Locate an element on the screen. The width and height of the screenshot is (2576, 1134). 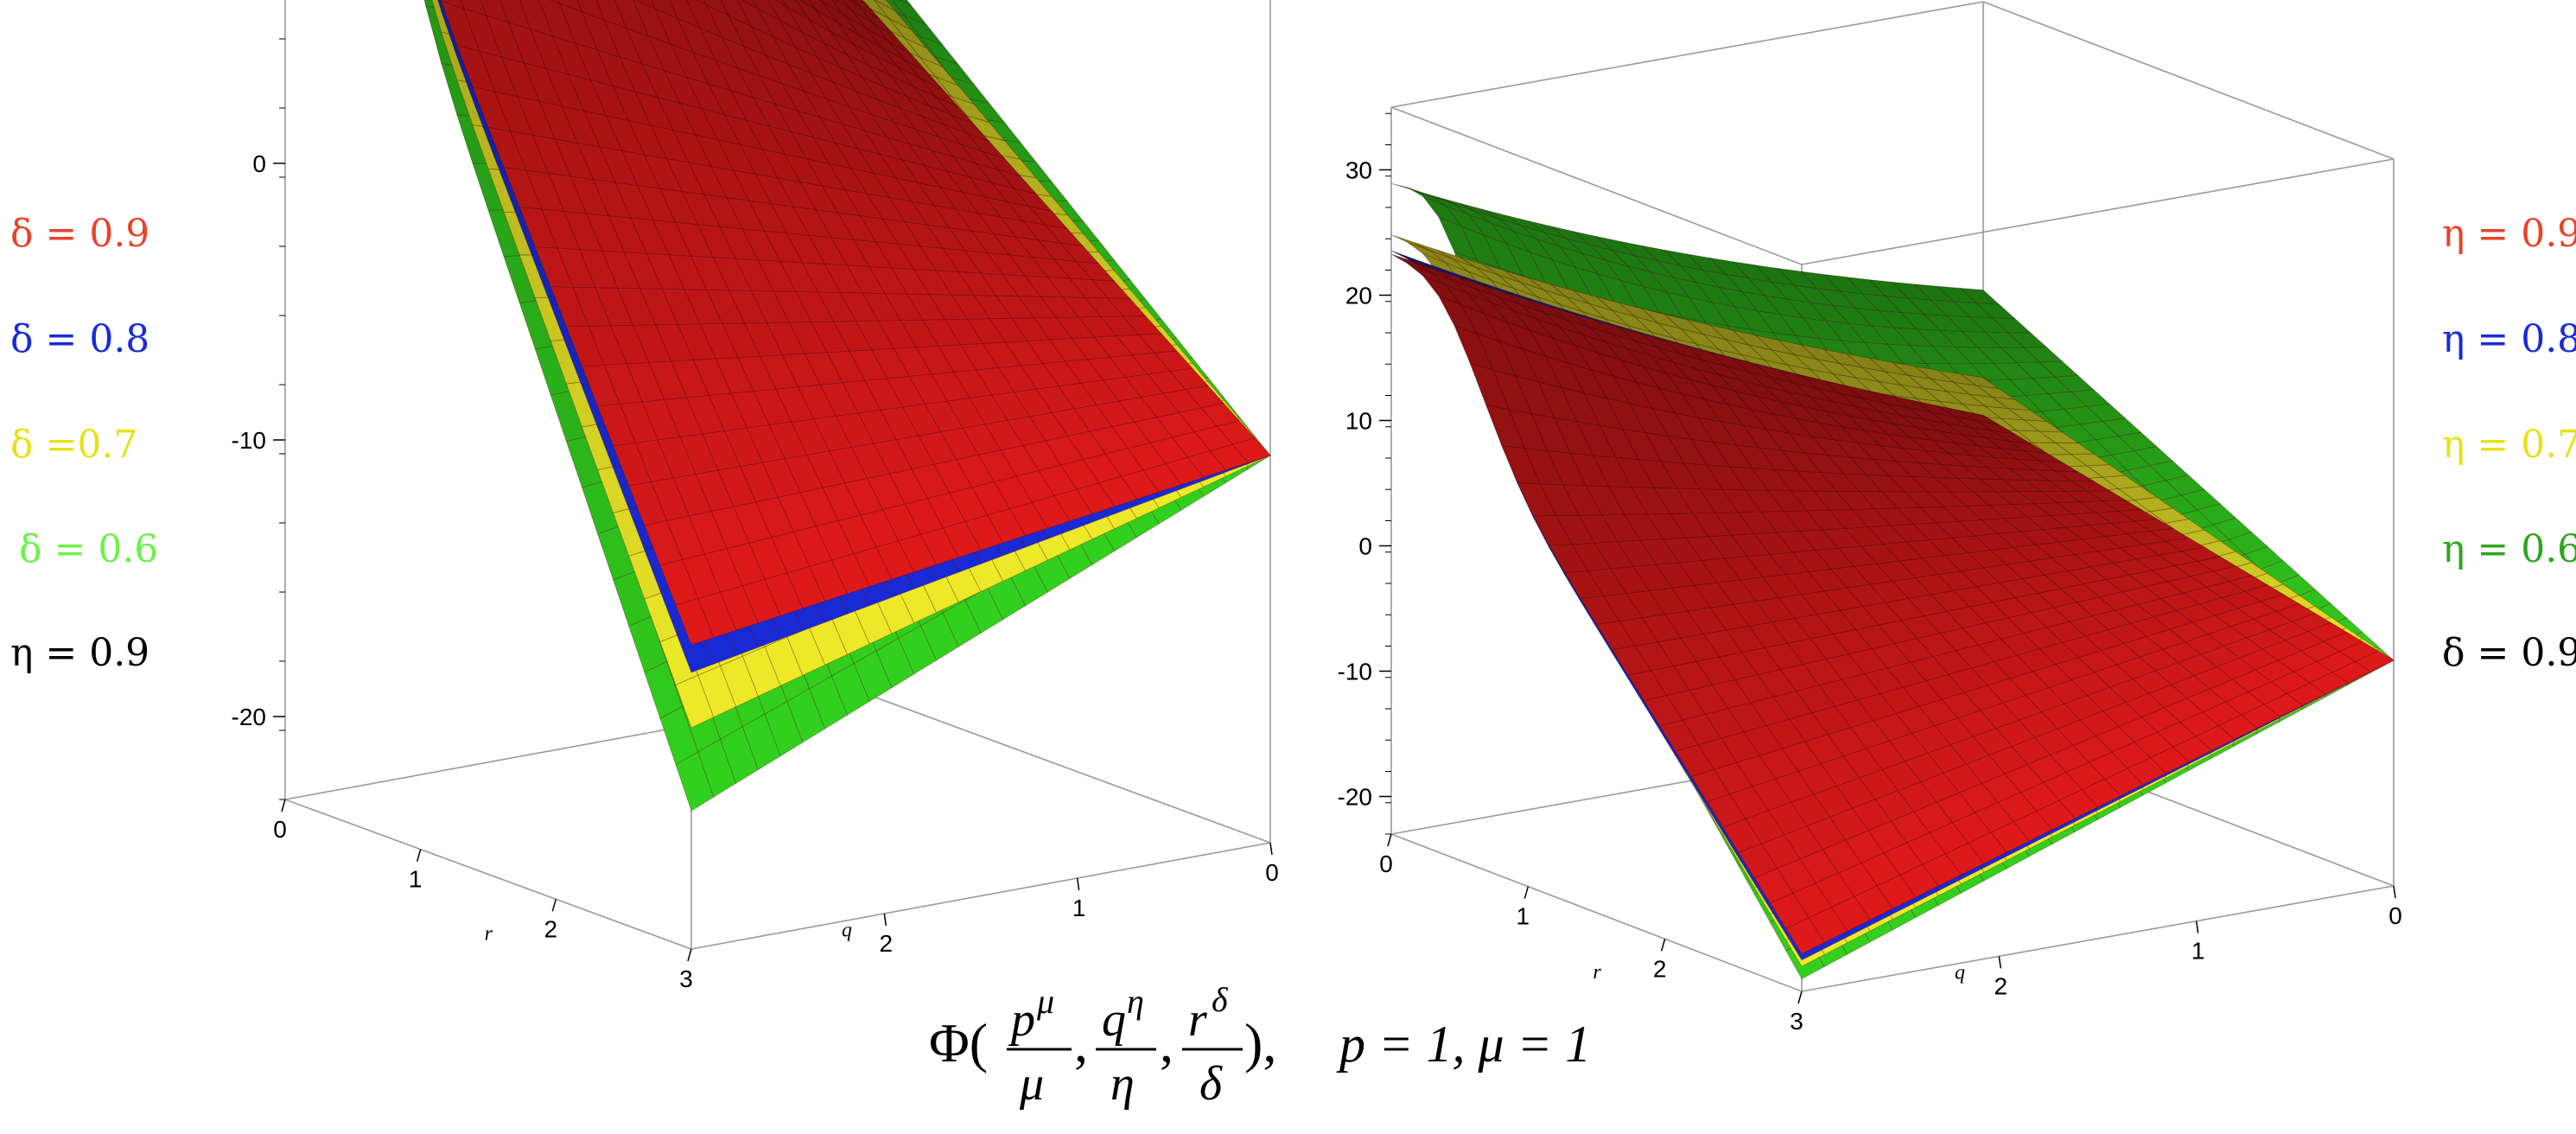
left-r-axis: 0 1 2 3 r is located at coordinates (483, 895).